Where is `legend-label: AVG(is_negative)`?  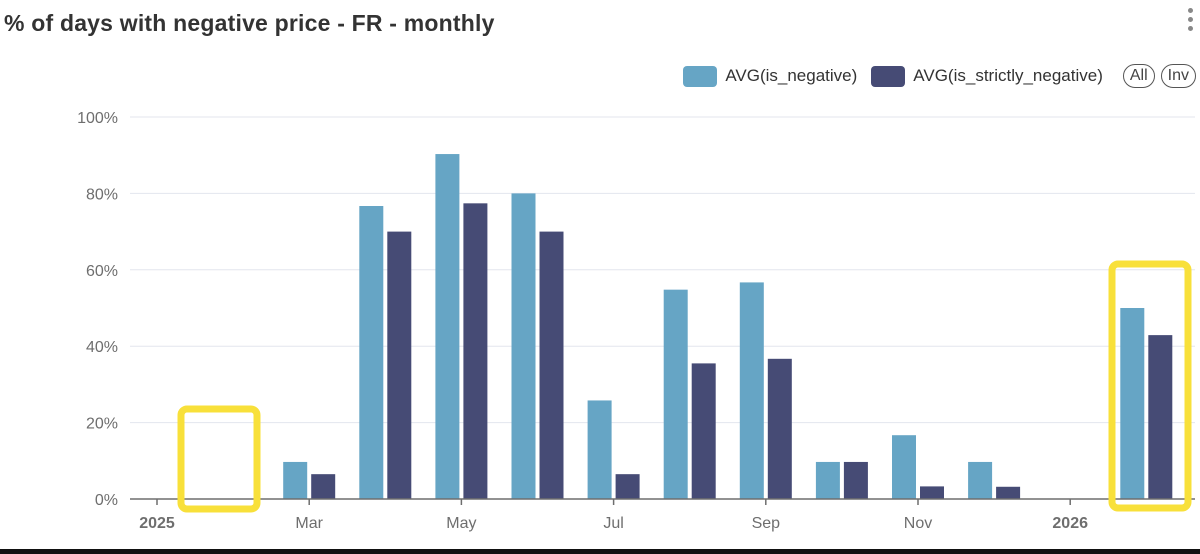 legend-label: AVG(is_negative) is located at coordinates (791, 75).